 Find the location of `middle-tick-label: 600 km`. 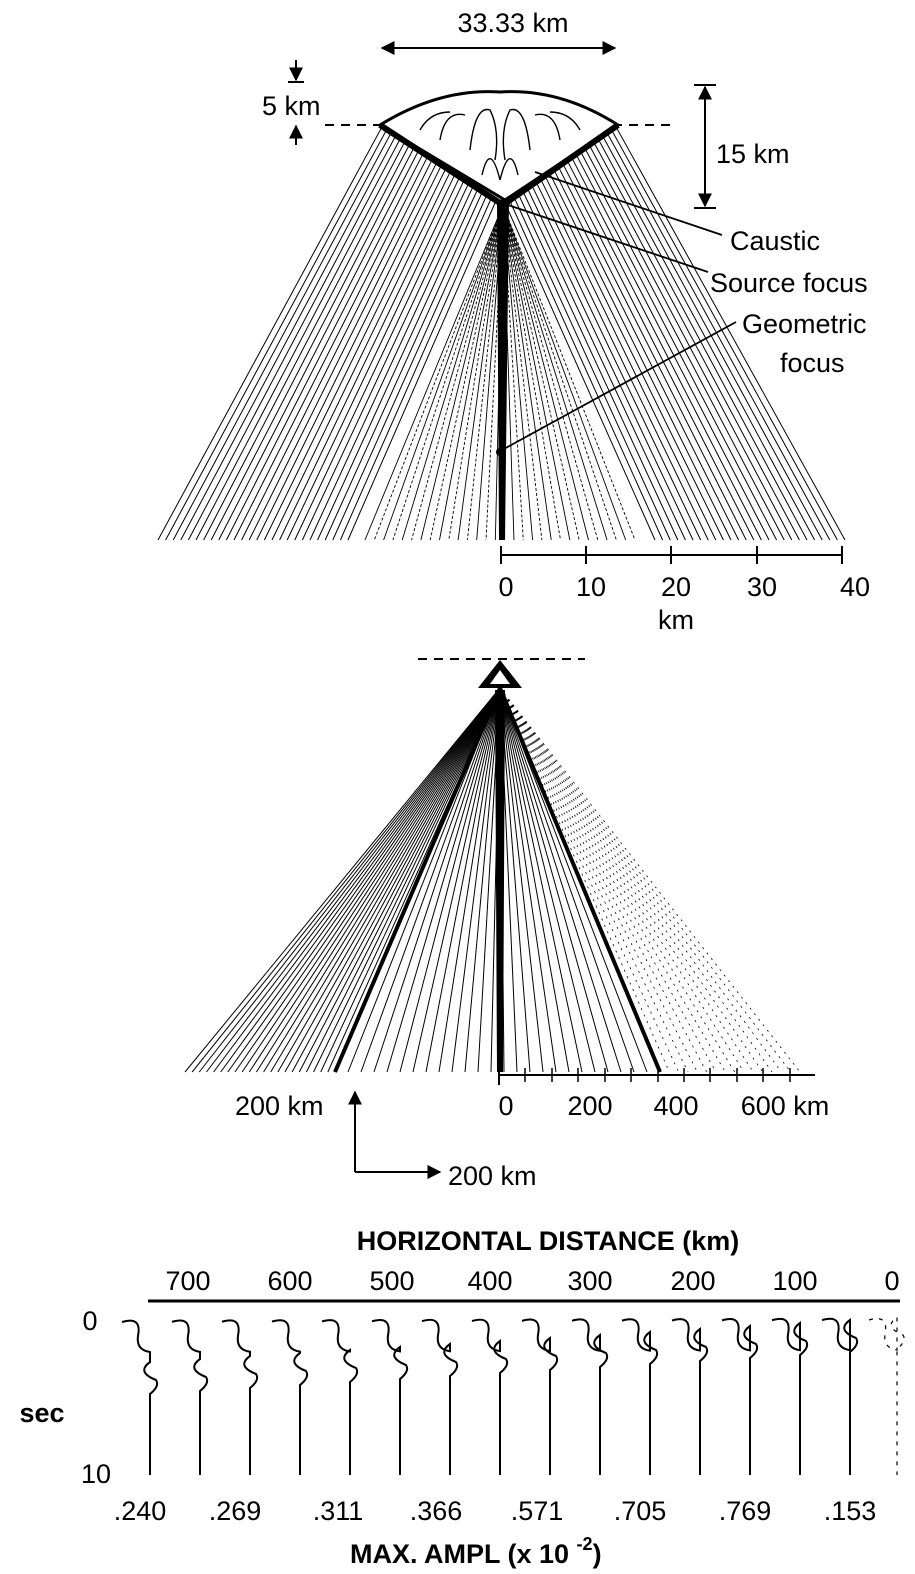

middle-tick-label: 600 km is located at coordinates (785, 1106).